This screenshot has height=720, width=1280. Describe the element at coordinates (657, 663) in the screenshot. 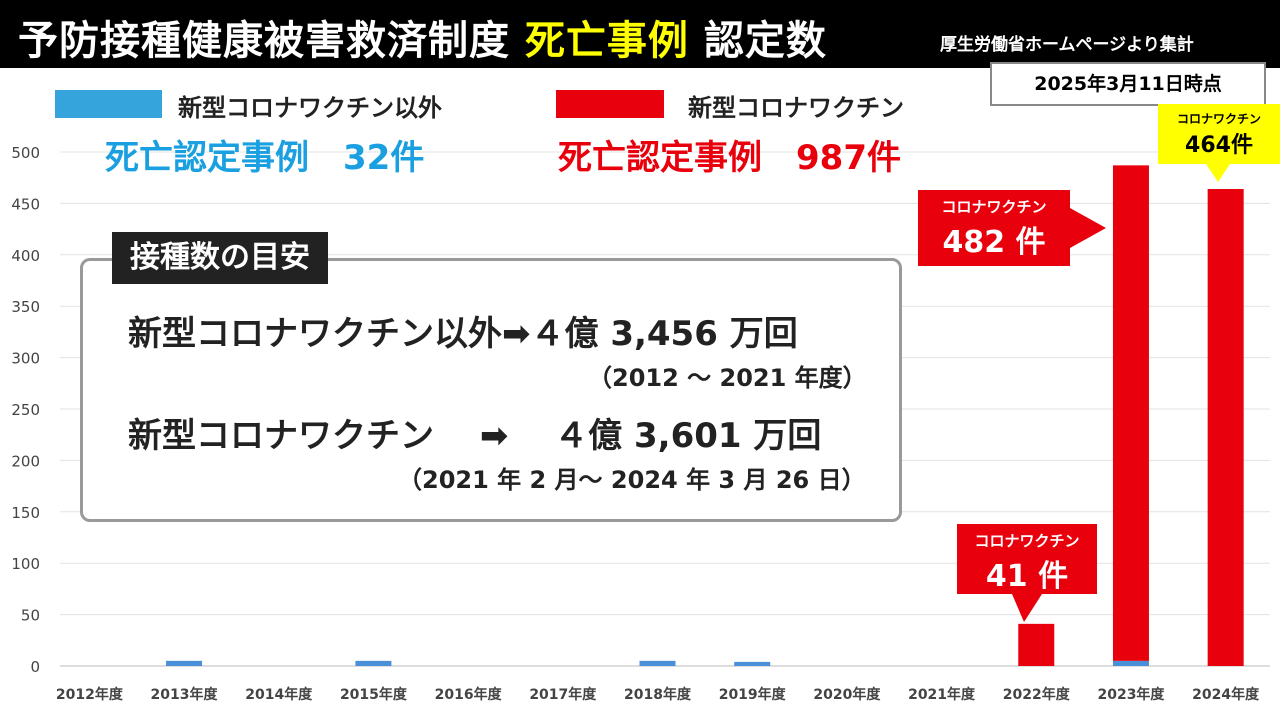

I see `bar-other-2018年度` at that location.